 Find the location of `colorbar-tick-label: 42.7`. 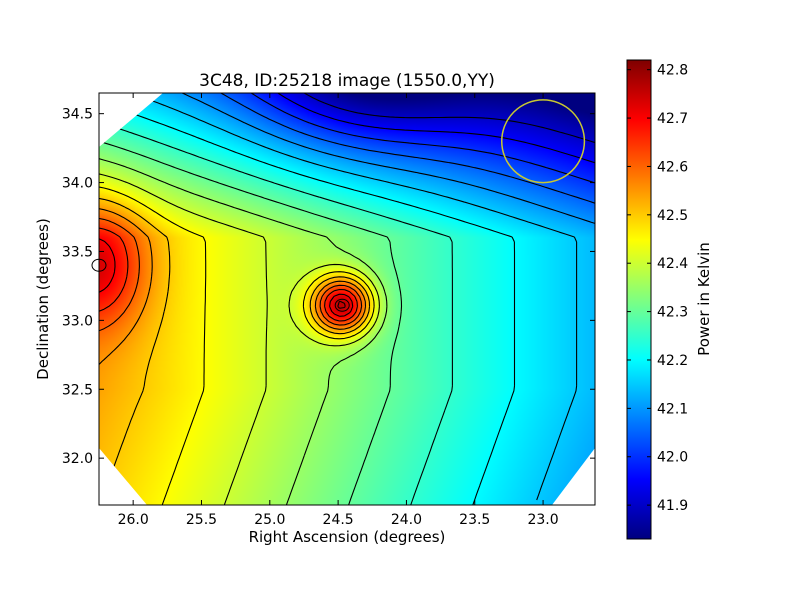

colorbar-tick-label: 42.7 is located at coordinates (672, 119).